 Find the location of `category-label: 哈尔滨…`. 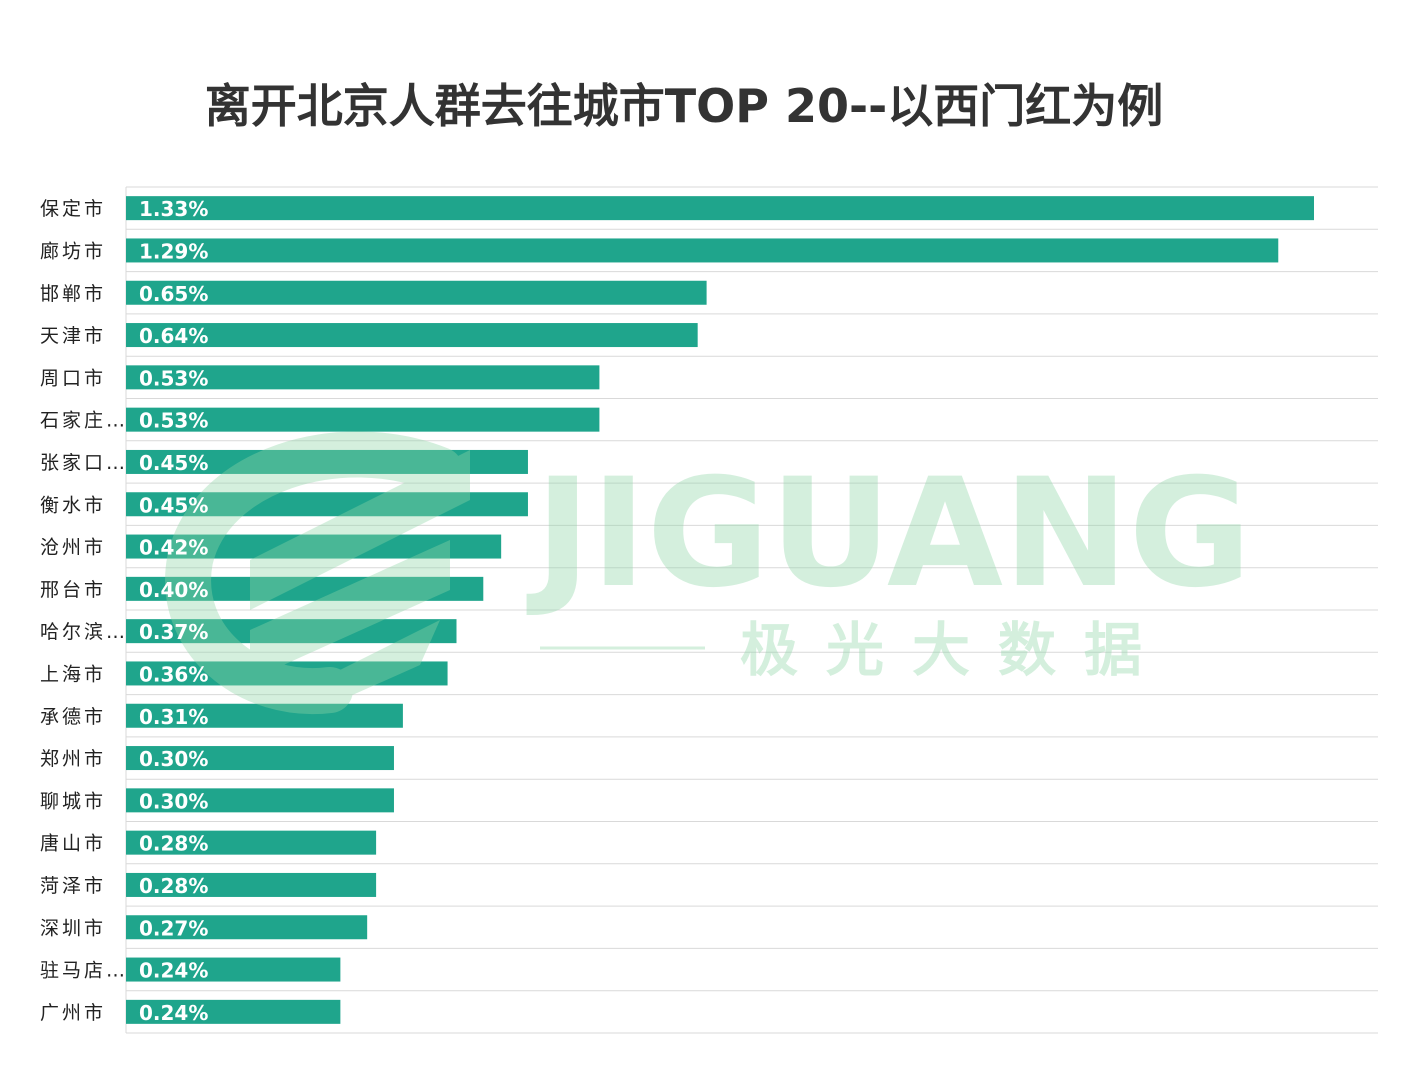

category-label: 哈尔滨… is located at coordinates (84, 632).